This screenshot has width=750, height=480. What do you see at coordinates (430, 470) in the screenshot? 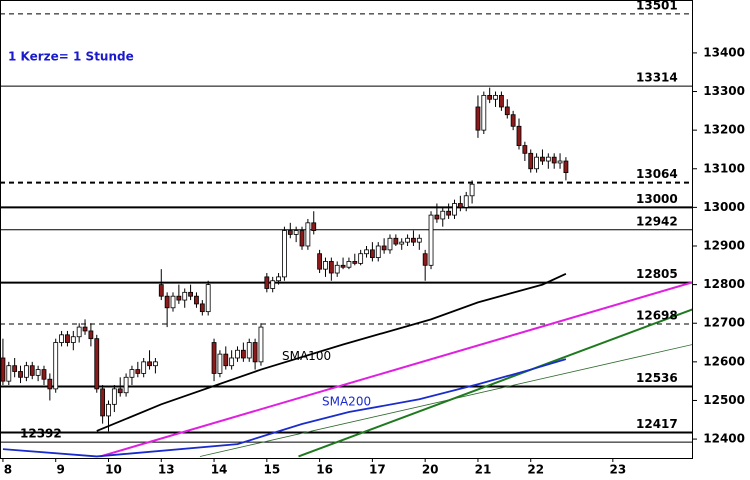
I see `x-tick-label: 20` at bounding box center [430, 470].